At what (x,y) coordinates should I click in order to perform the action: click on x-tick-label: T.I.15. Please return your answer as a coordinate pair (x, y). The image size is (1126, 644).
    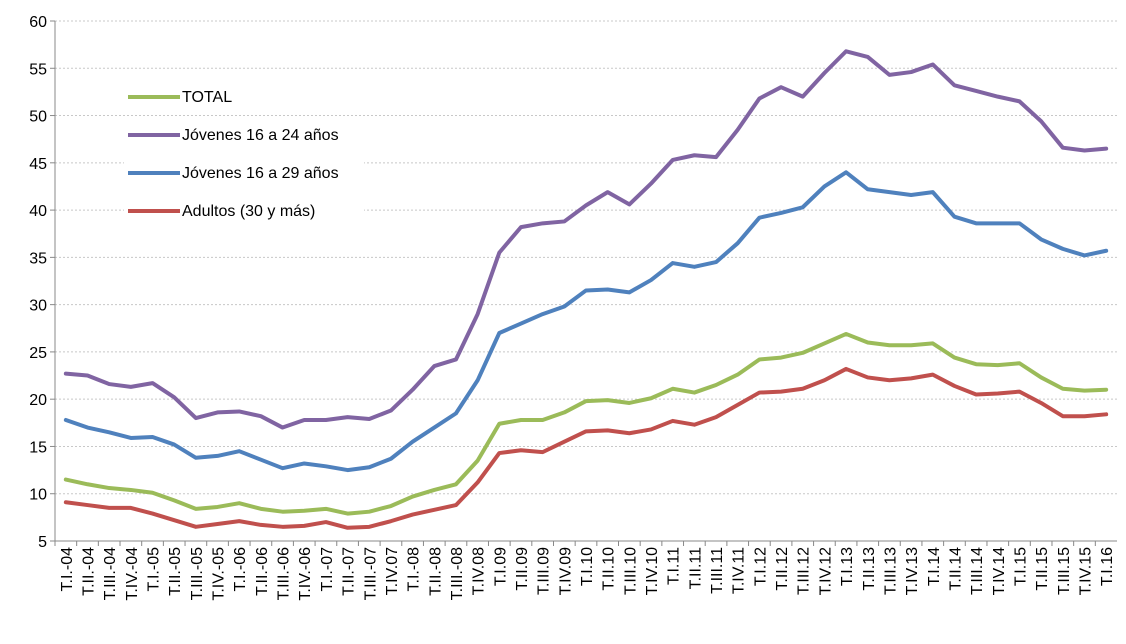
    Looking at the image, I should click on (1020, 566).